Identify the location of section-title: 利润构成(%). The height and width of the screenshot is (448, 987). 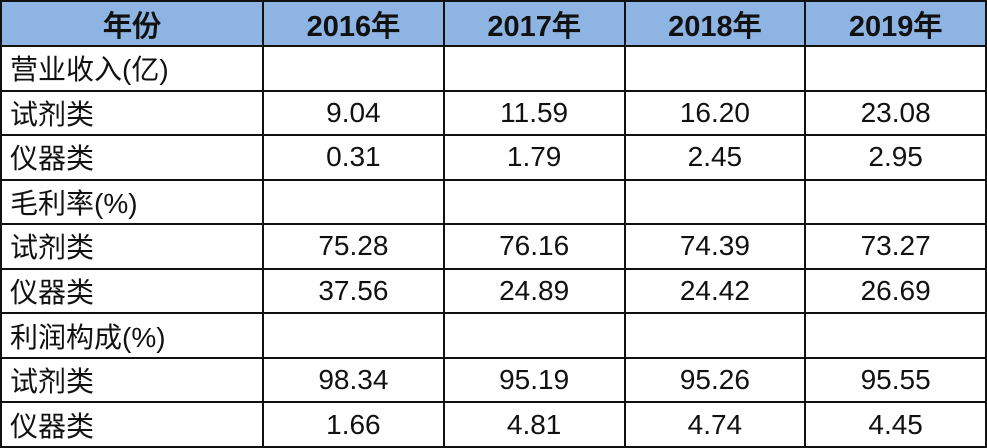
(133, 336).